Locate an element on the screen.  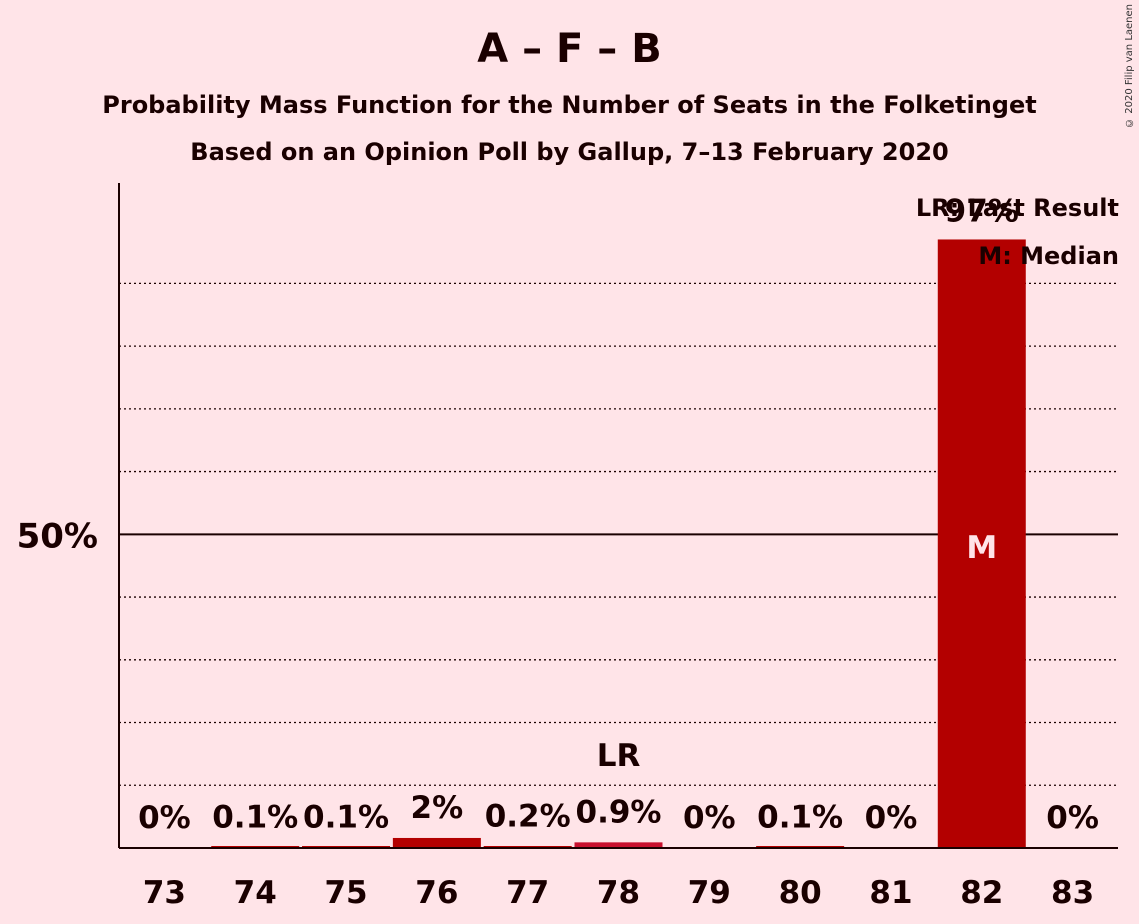
data-label-73: 0% is located at coordinates (164, 818).